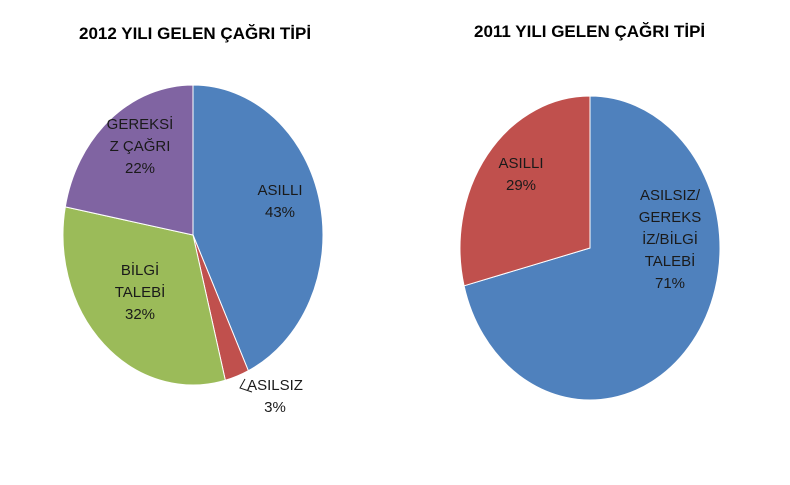  Describe the element at coordinates (140, 124) in the screenshot. I see `slice-label: GEREKSİ` at that location.